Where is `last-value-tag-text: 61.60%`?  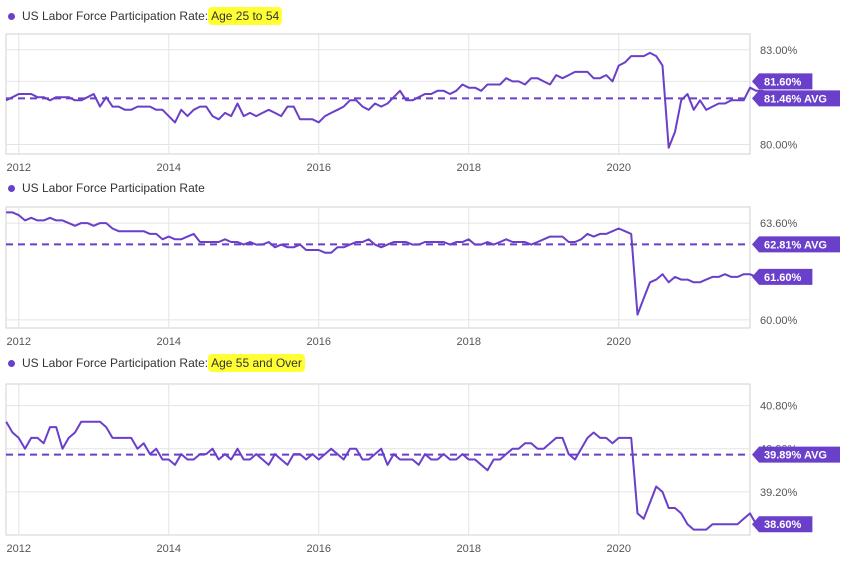
last-value-tag-text: 61.60% is located at coordinates (783, 278).